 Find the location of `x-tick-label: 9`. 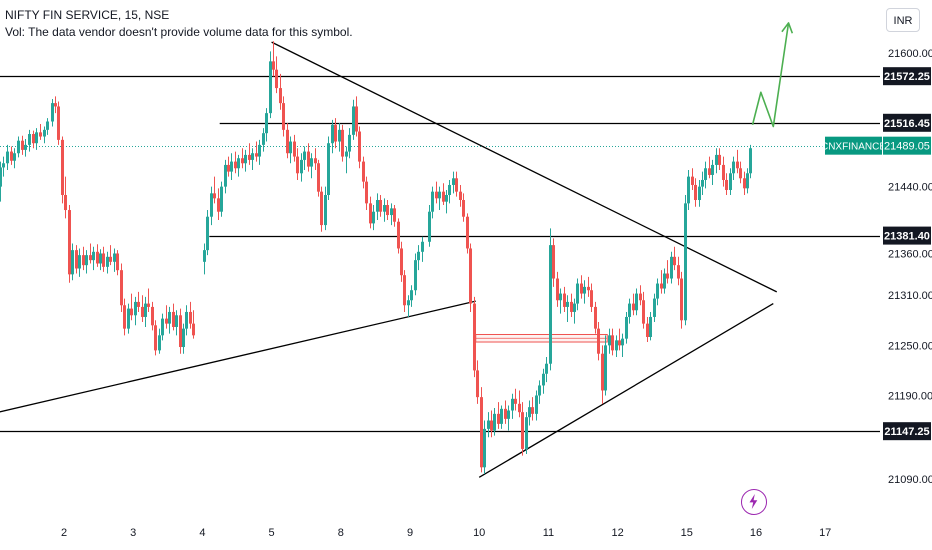

x-tick-label: 9 is located at coordinates (410, 533).